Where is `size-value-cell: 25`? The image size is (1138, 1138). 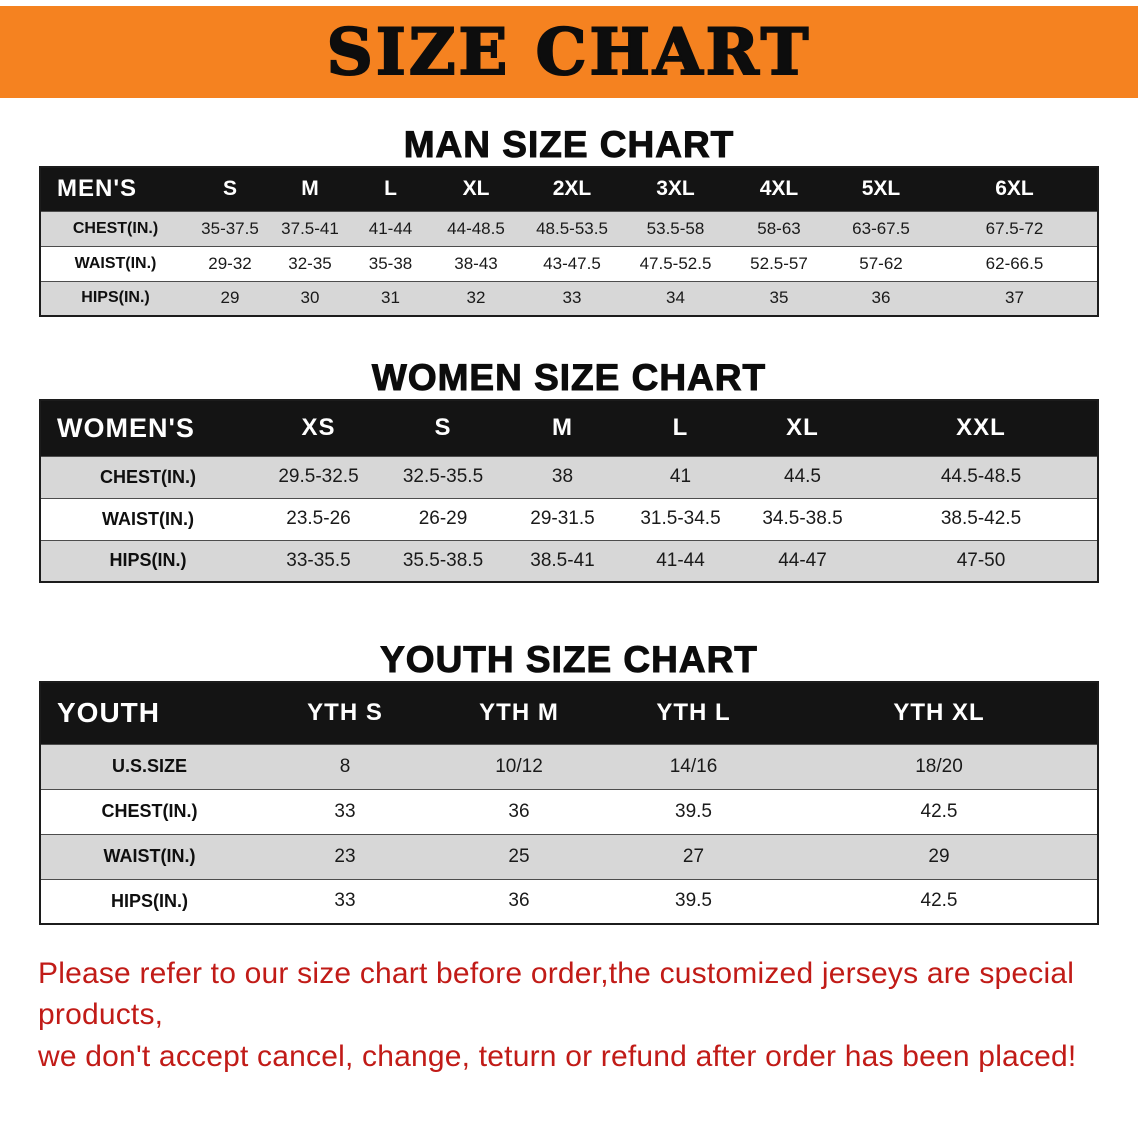
size-value-cell: 25 is located at coordinates (519, 856).